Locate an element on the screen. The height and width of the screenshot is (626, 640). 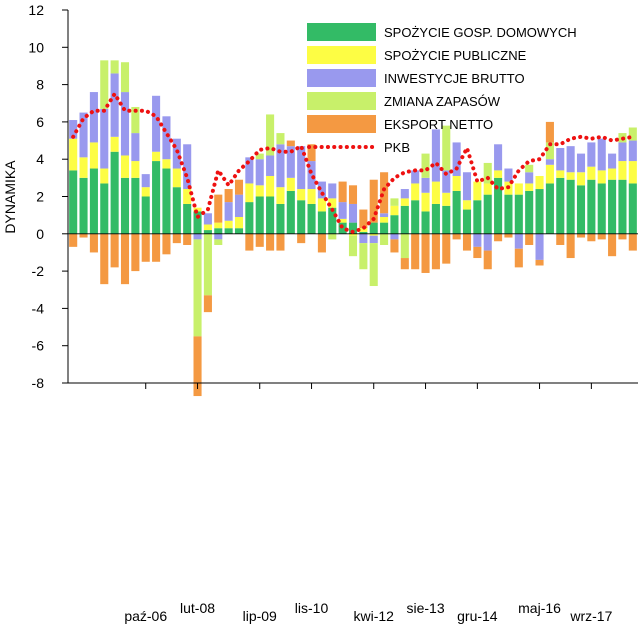
y-tick-label: 12 is located at coordinates (36, 10).